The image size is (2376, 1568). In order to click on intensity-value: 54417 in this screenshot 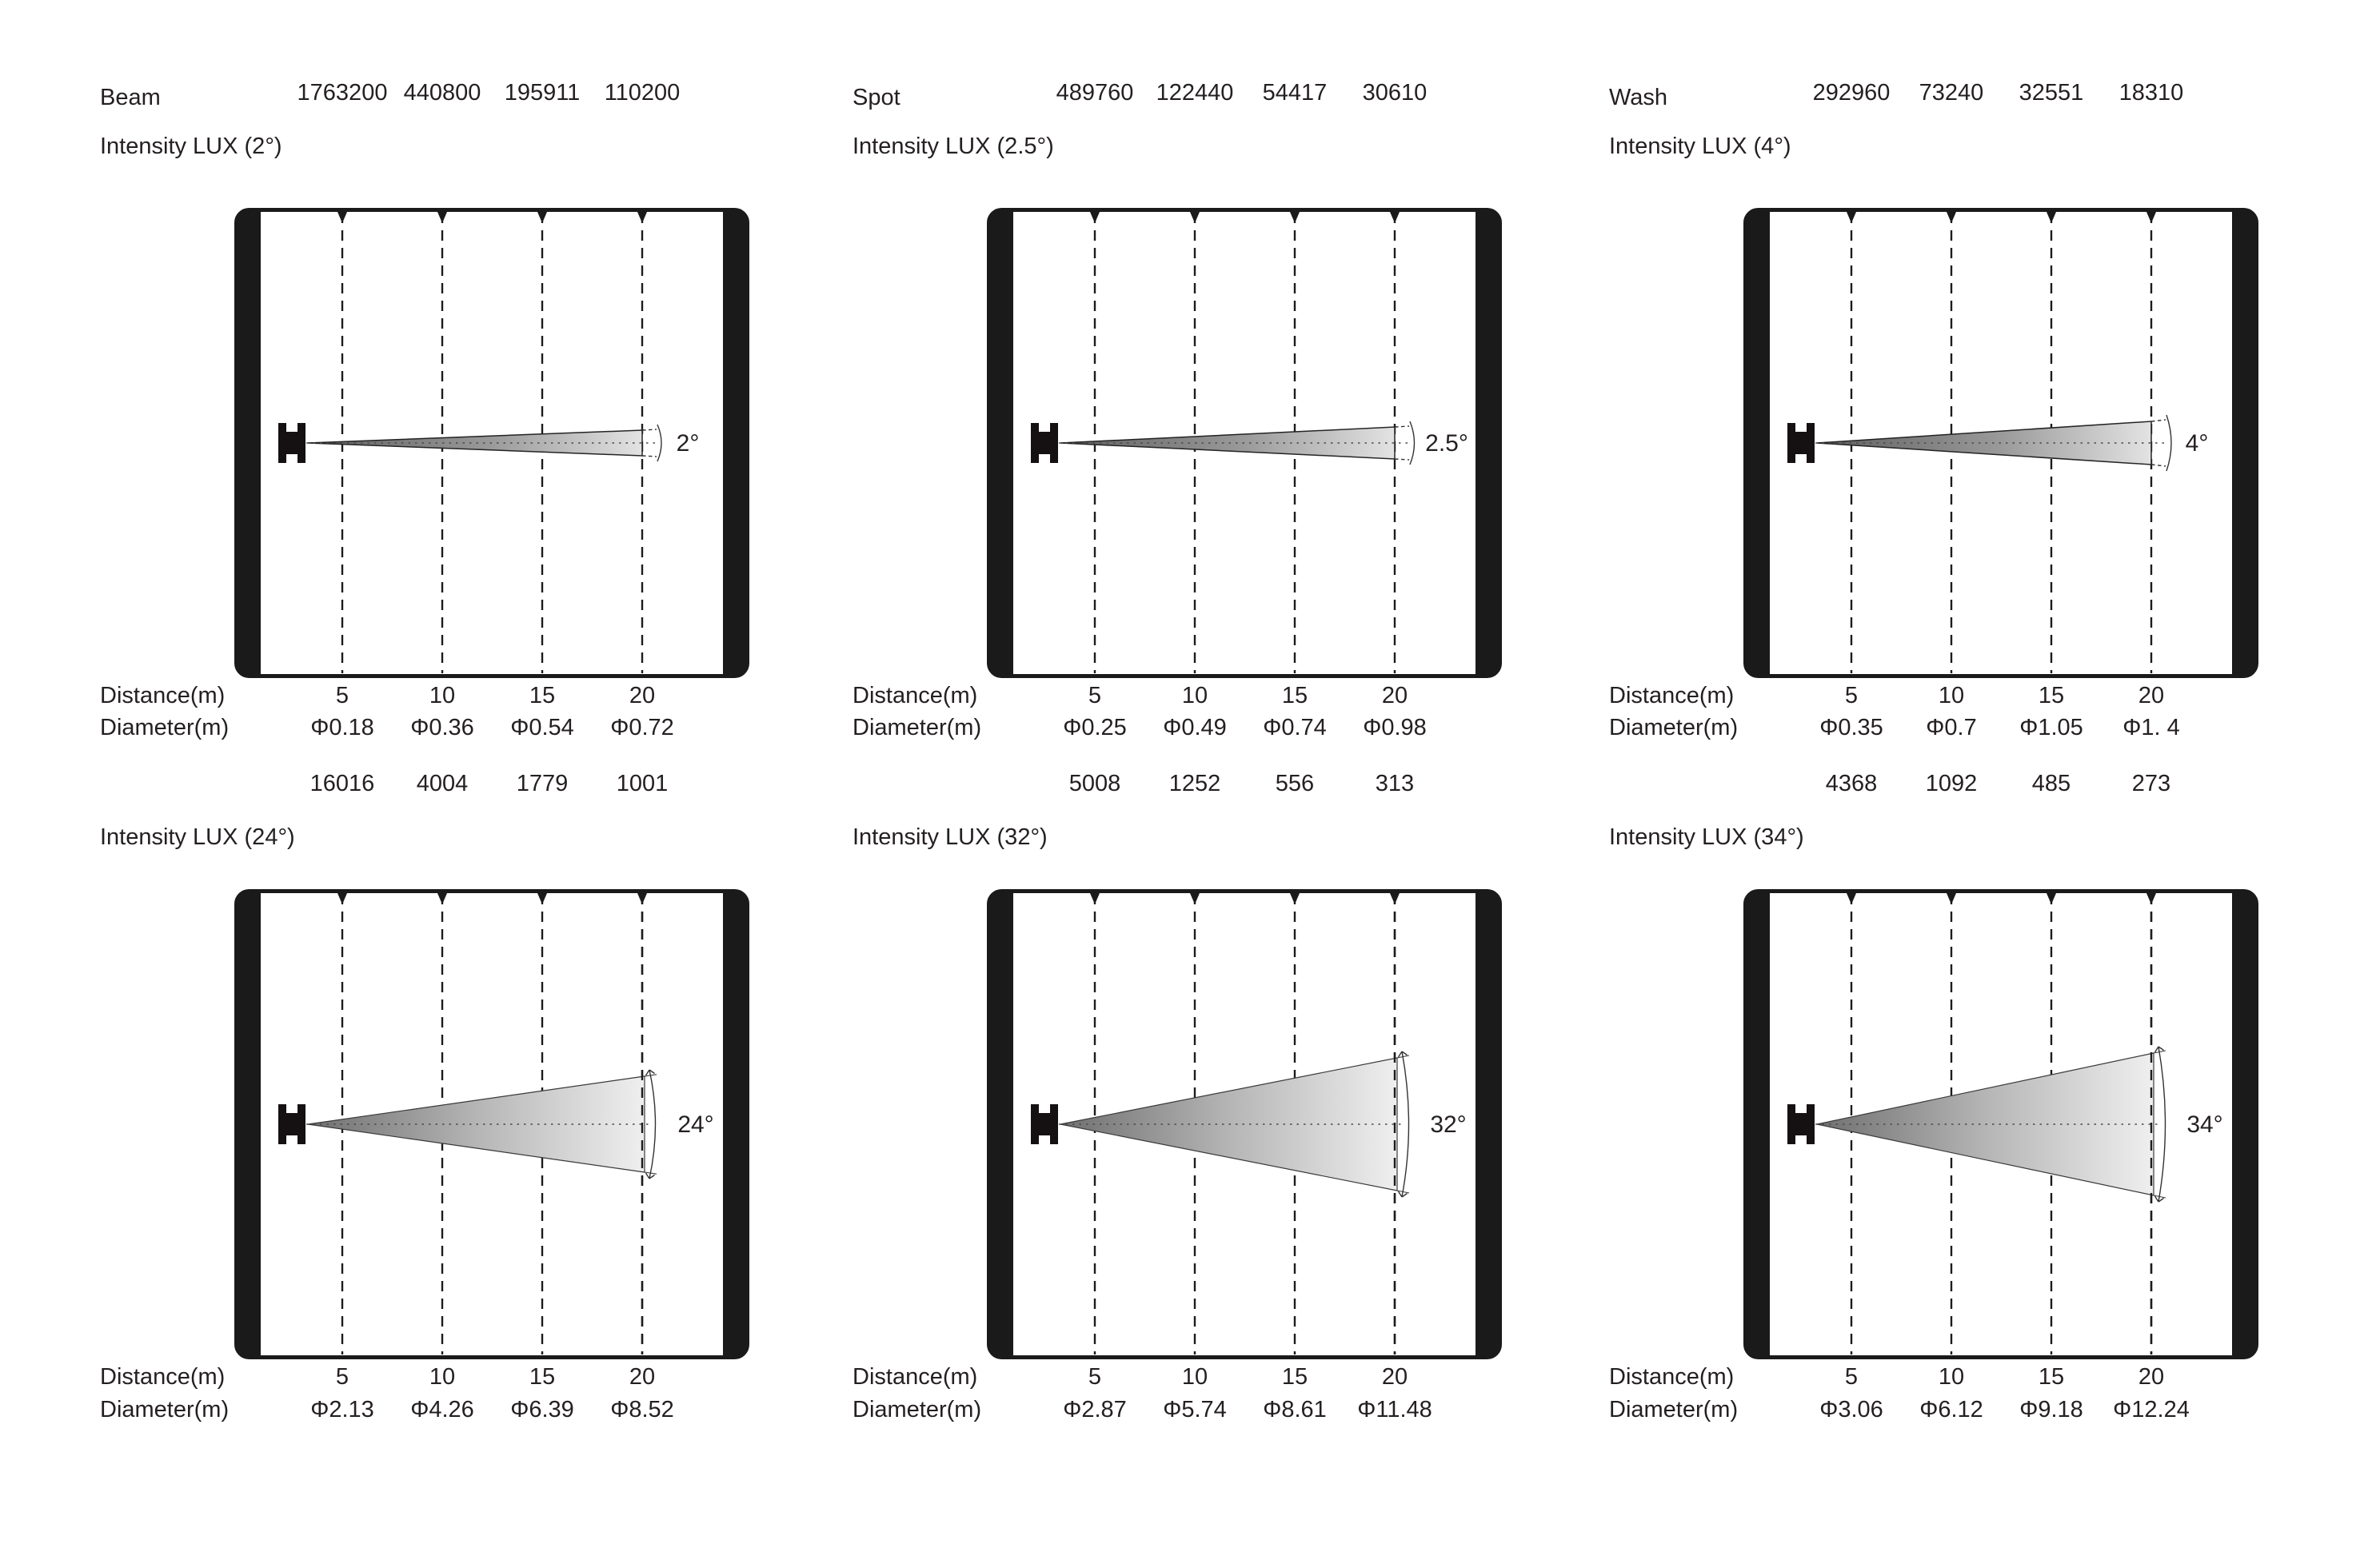, I will do `click(1295, 93)`.